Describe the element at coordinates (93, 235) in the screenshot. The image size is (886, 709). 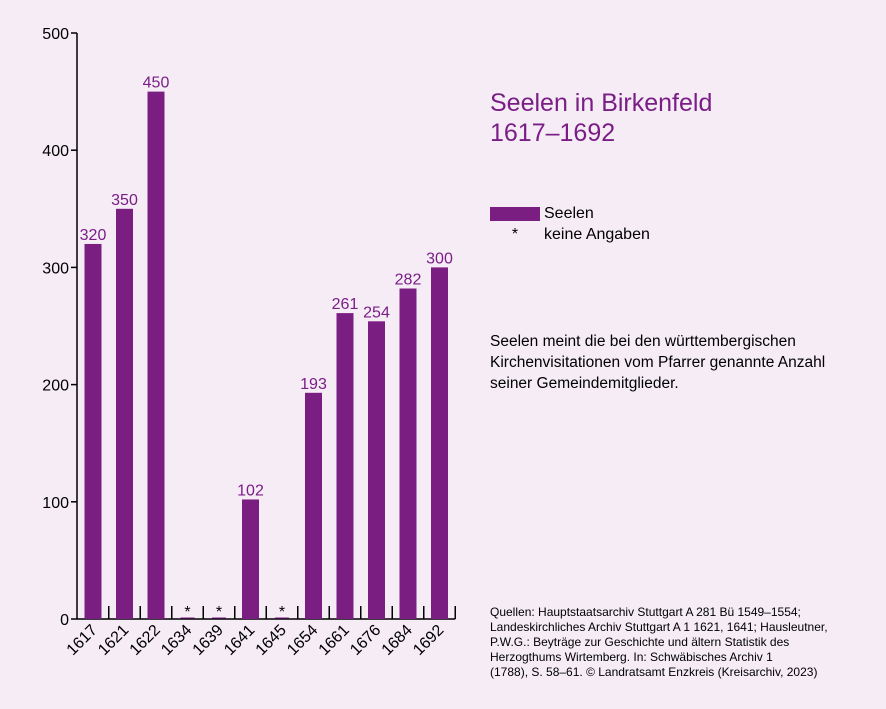
I see `data-label-1617: 320` at that location.